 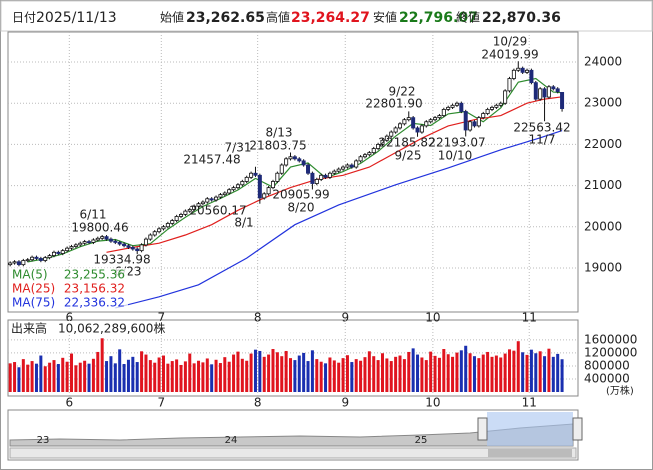 I want to click on legend-name: MA(5), so click(x=30, y=275).